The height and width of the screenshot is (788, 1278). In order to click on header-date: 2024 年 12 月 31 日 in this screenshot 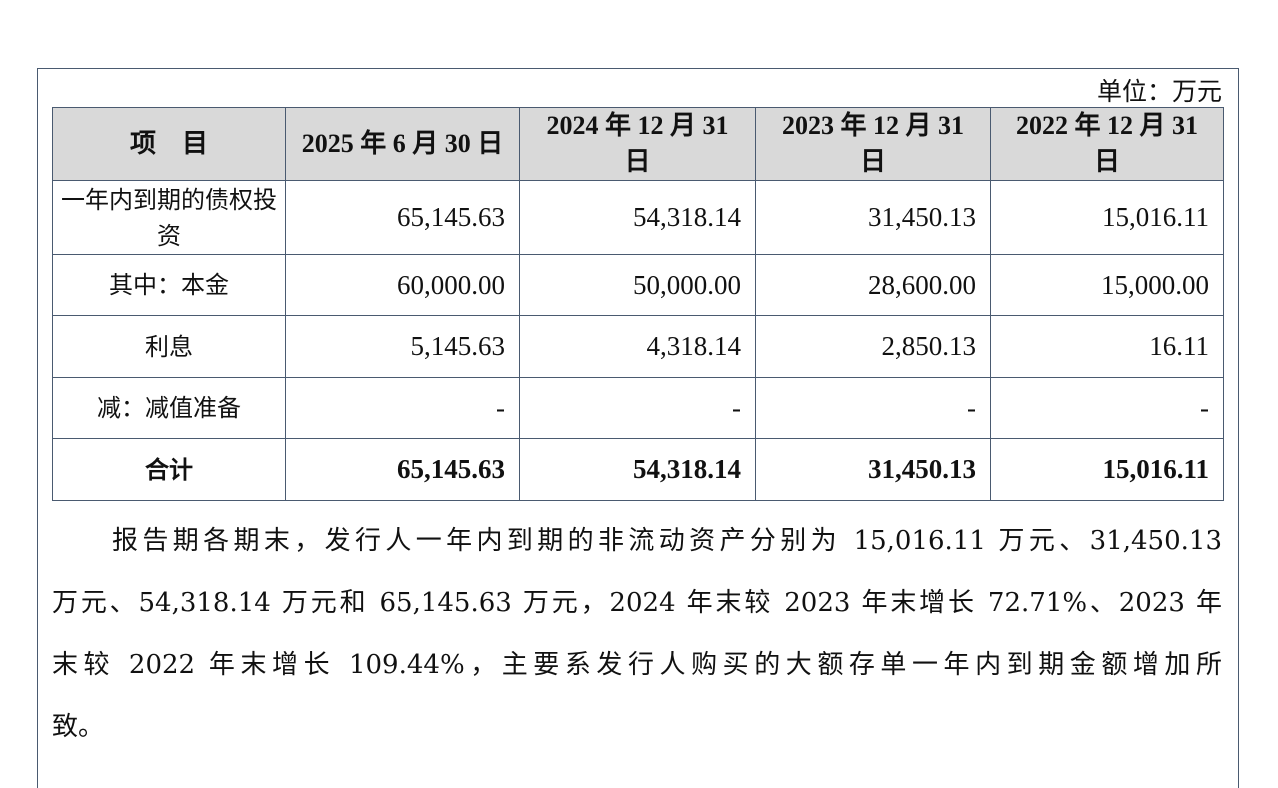, I will do `click(637, 144)`.